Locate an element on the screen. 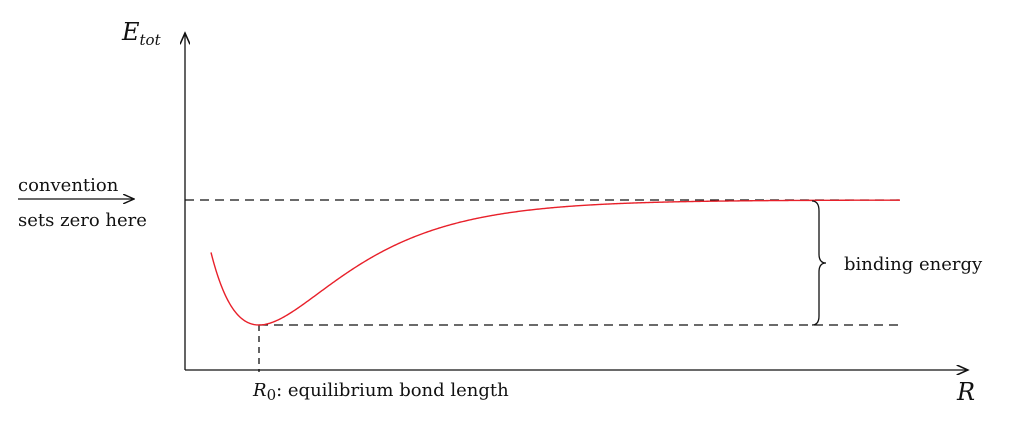  x-axis-label: R is located at coordinates (965, 392).